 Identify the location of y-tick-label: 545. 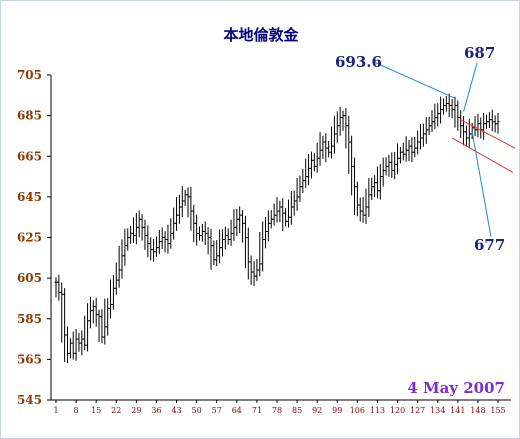
(29, 400).